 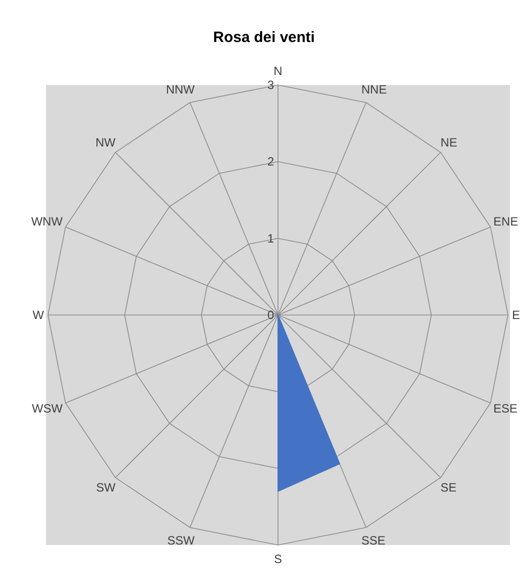 What do you see at coordinates (505, 408) in the screenshot?
I see `spoke-label: ESE` at bounding box center [505, 408].